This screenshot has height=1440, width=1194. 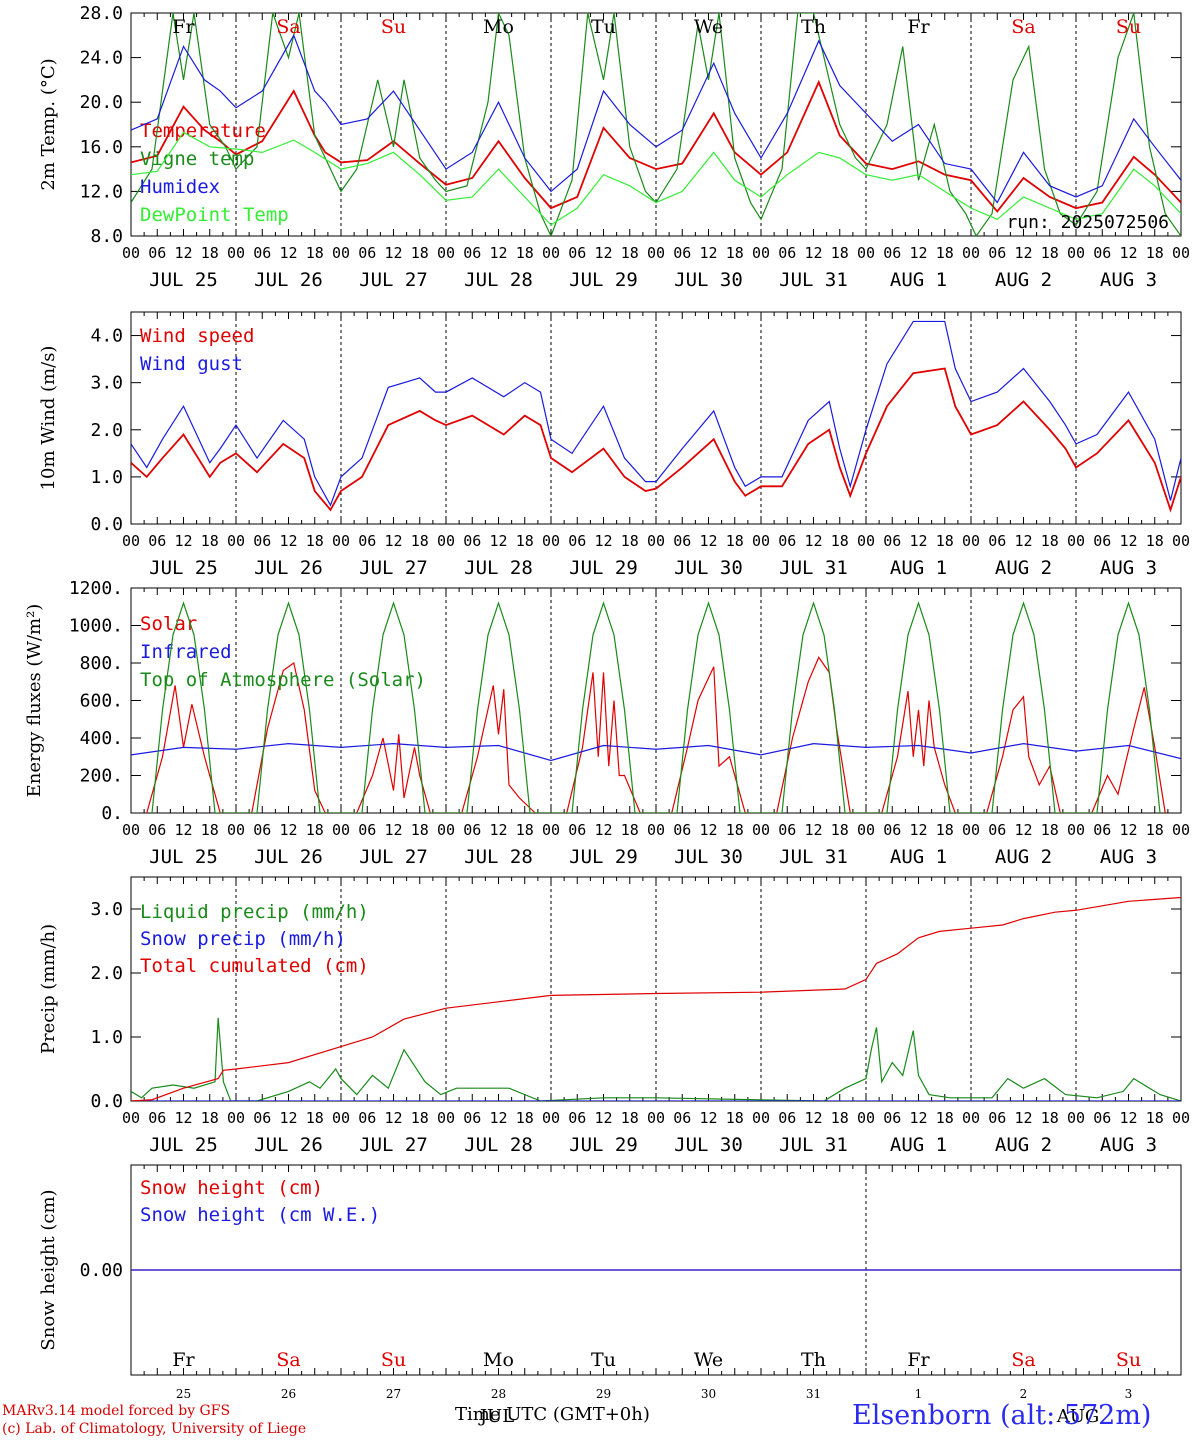 I want to click on date-label: JUL 29, so click(x=603, y=1145).